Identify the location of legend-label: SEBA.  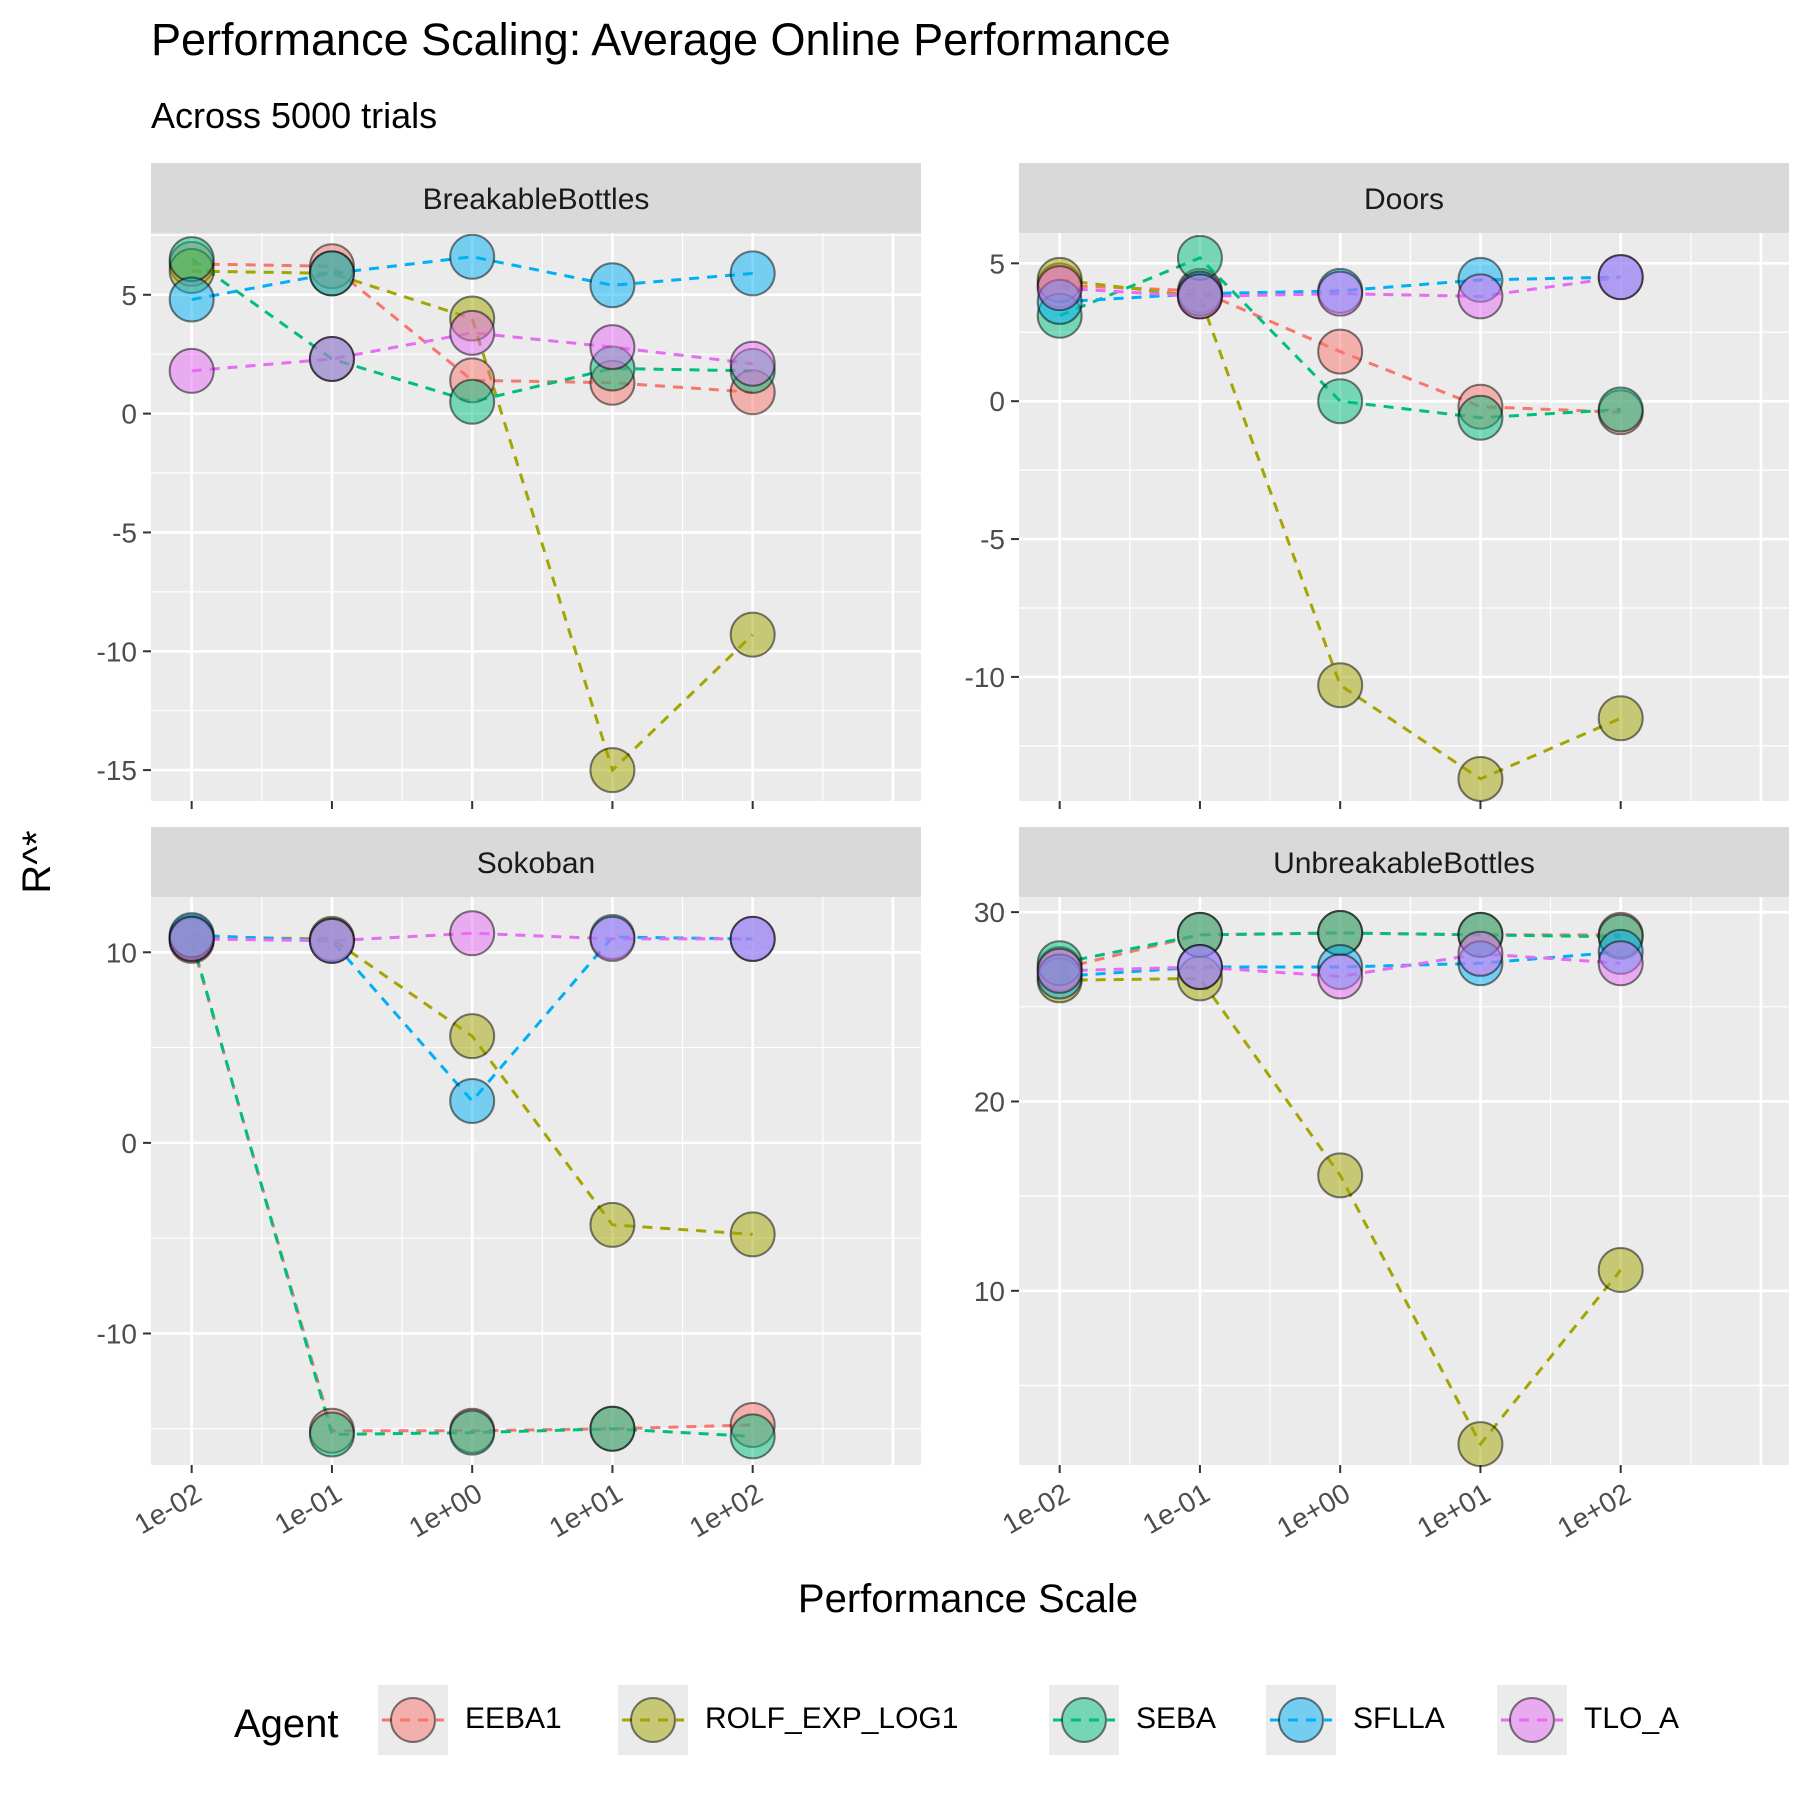
(1176, 1718).